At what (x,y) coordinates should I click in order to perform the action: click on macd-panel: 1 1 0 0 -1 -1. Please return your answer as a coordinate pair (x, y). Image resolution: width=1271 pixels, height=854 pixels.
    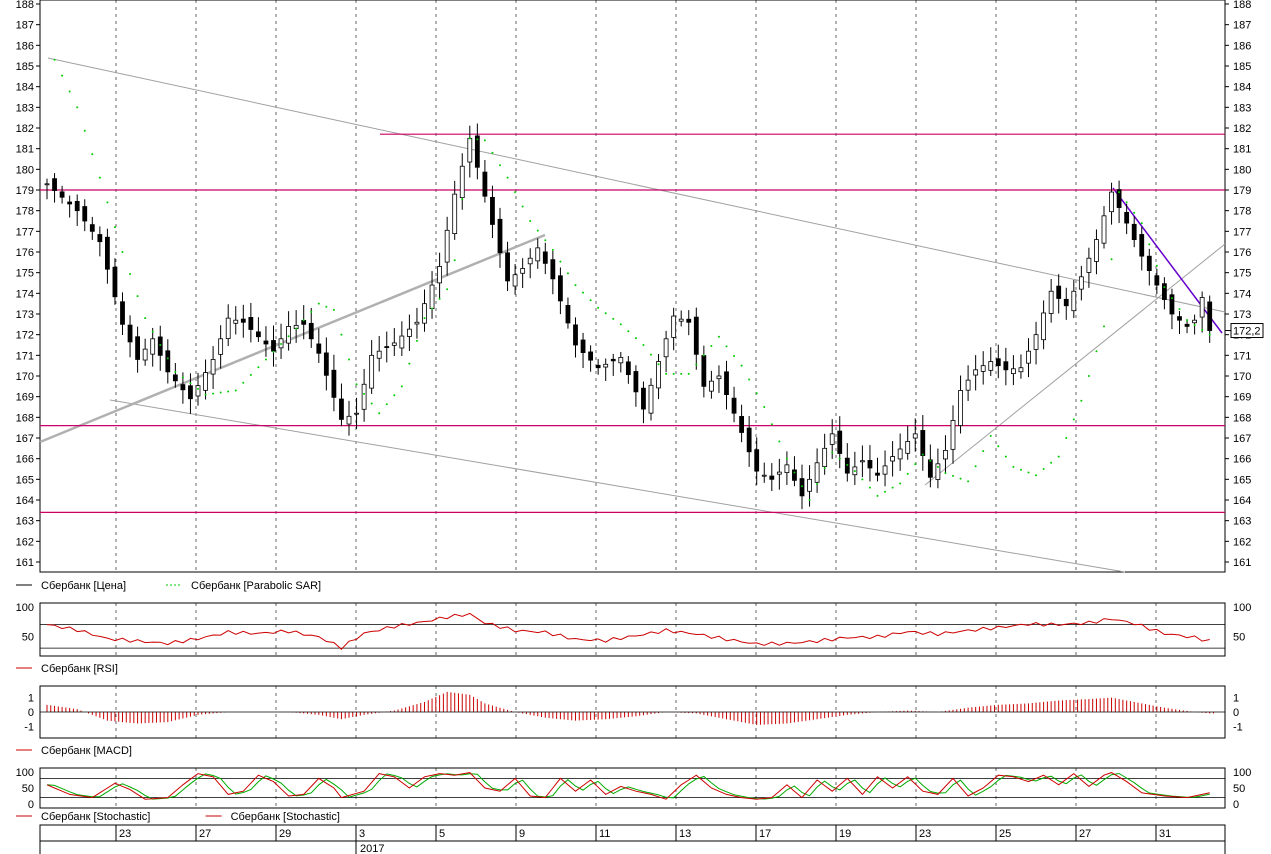
    Looking at the image, I should click on (633, 712).